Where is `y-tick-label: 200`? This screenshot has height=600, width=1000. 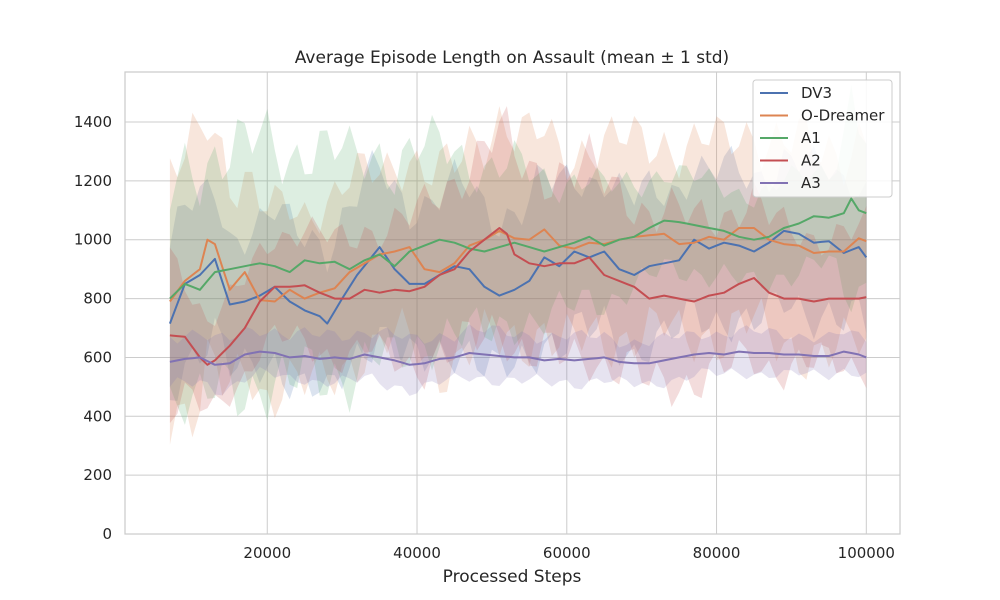
y-tick-label: 200 is located at coordinates (97, 475).